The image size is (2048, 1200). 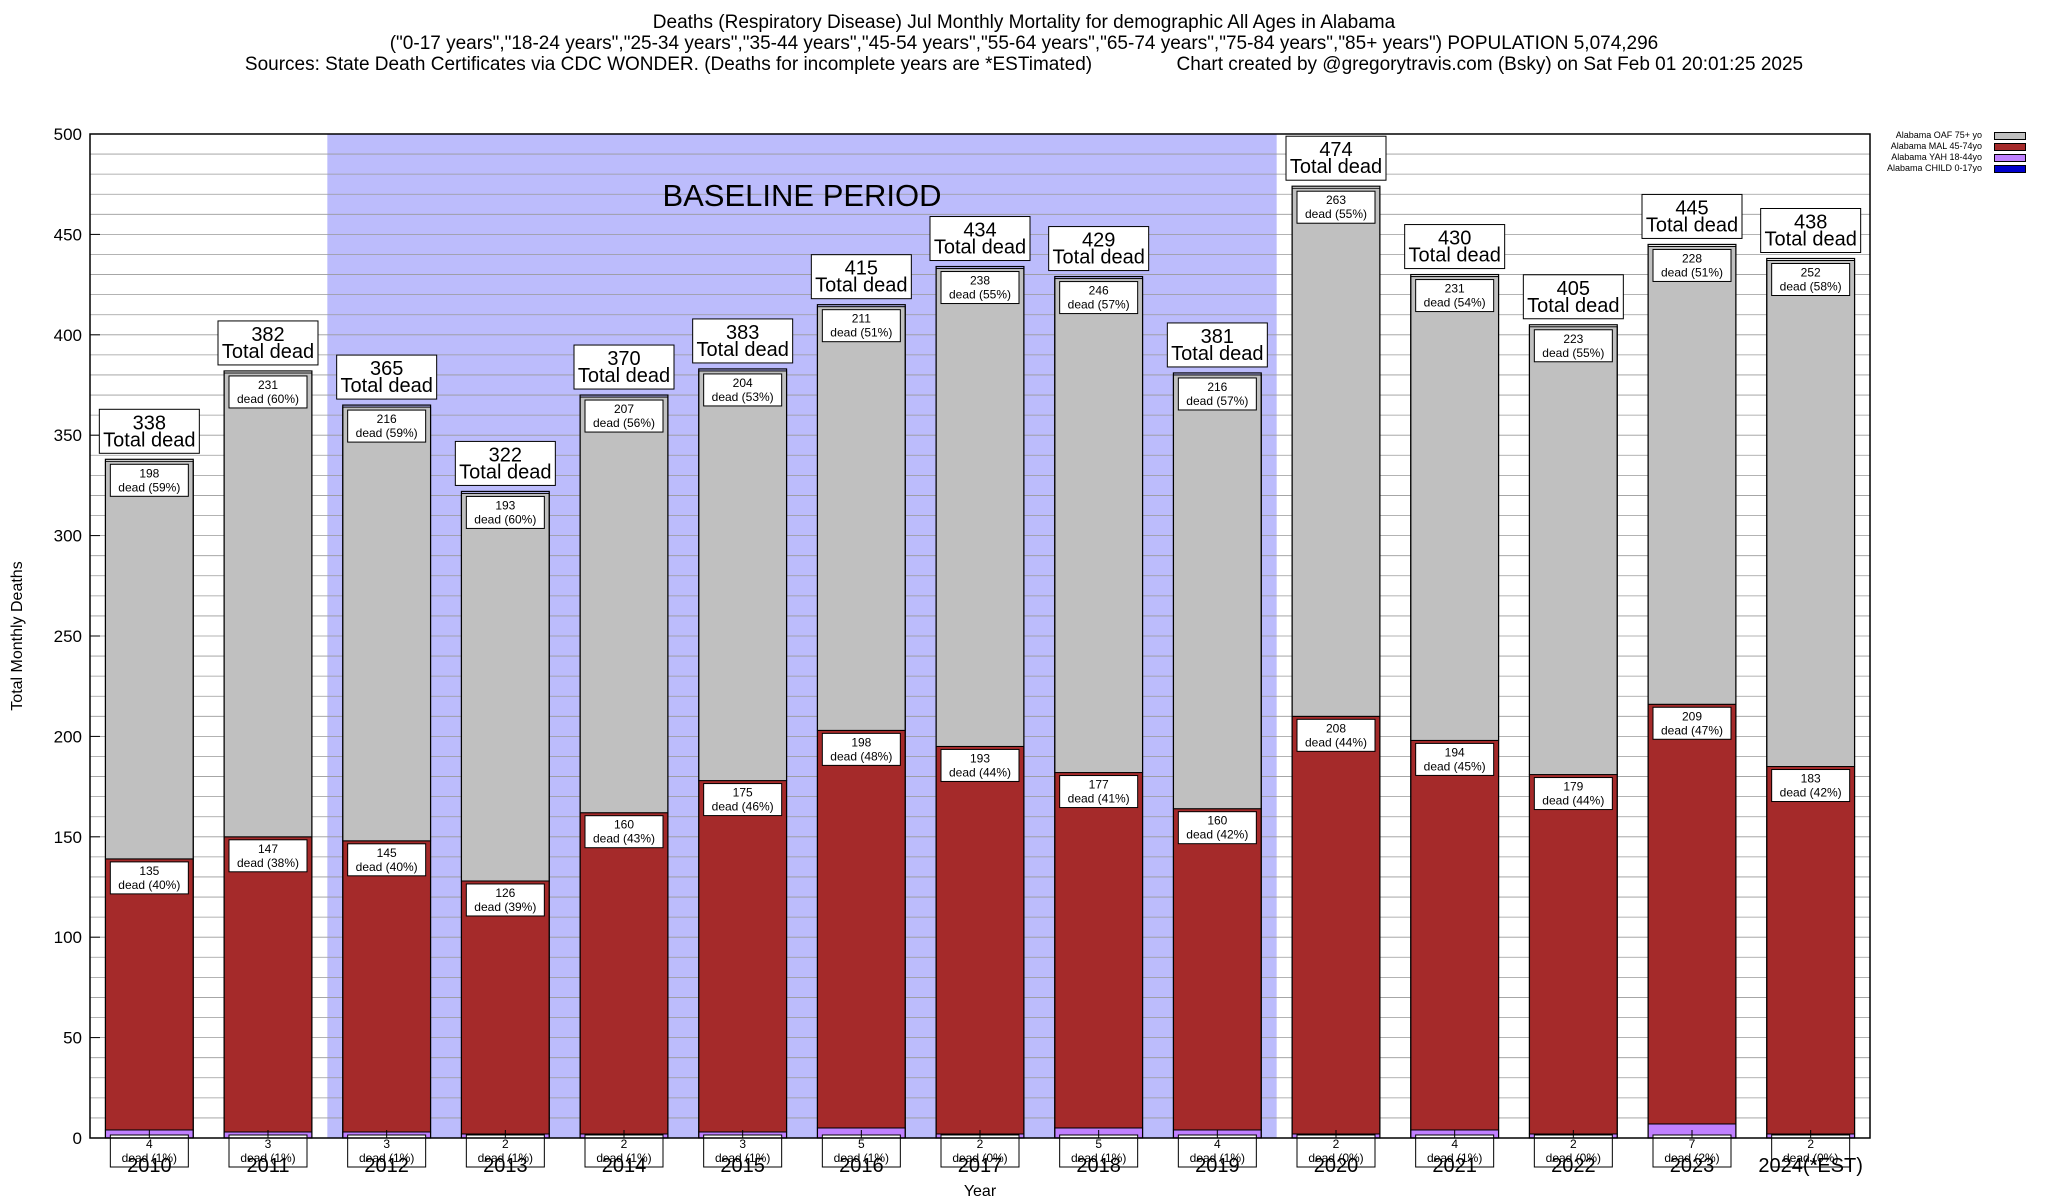 What do you see at coordinates (1217, 337) in the screenshot?
I see `total-label-value: 381` at bounding box center [1217, 337].